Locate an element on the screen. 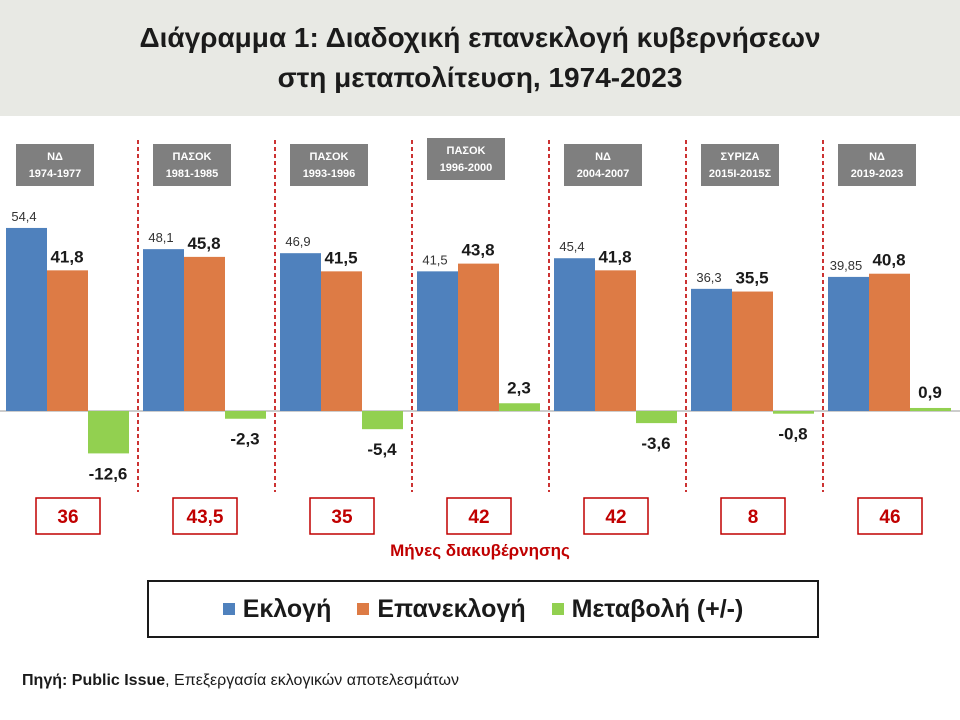 Image resolution: width=960 pixels, height=720 pixels. data-label-change: 2,3 is located at coordinates (519, 387).